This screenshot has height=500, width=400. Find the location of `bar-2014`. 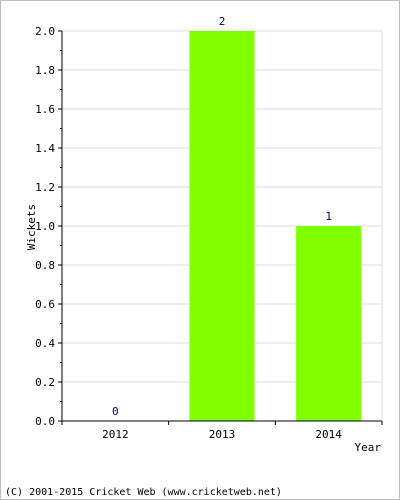

bar-2014 is located at coordinates (329, 323).